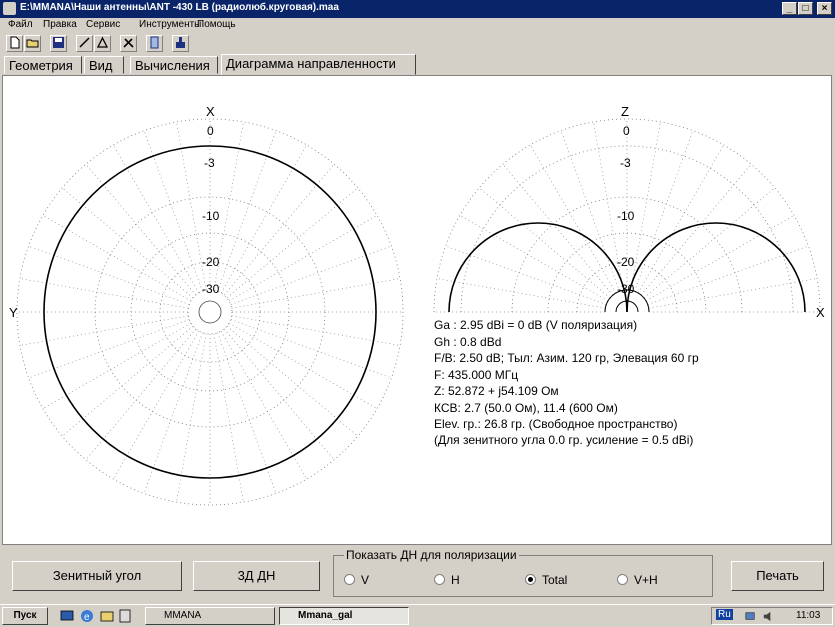 Image resolution: width=835 pixels, height=627 pixels. Describe the element at coordinates (84, 43) in the screenshot. I see `draw-line-icon` at that location.